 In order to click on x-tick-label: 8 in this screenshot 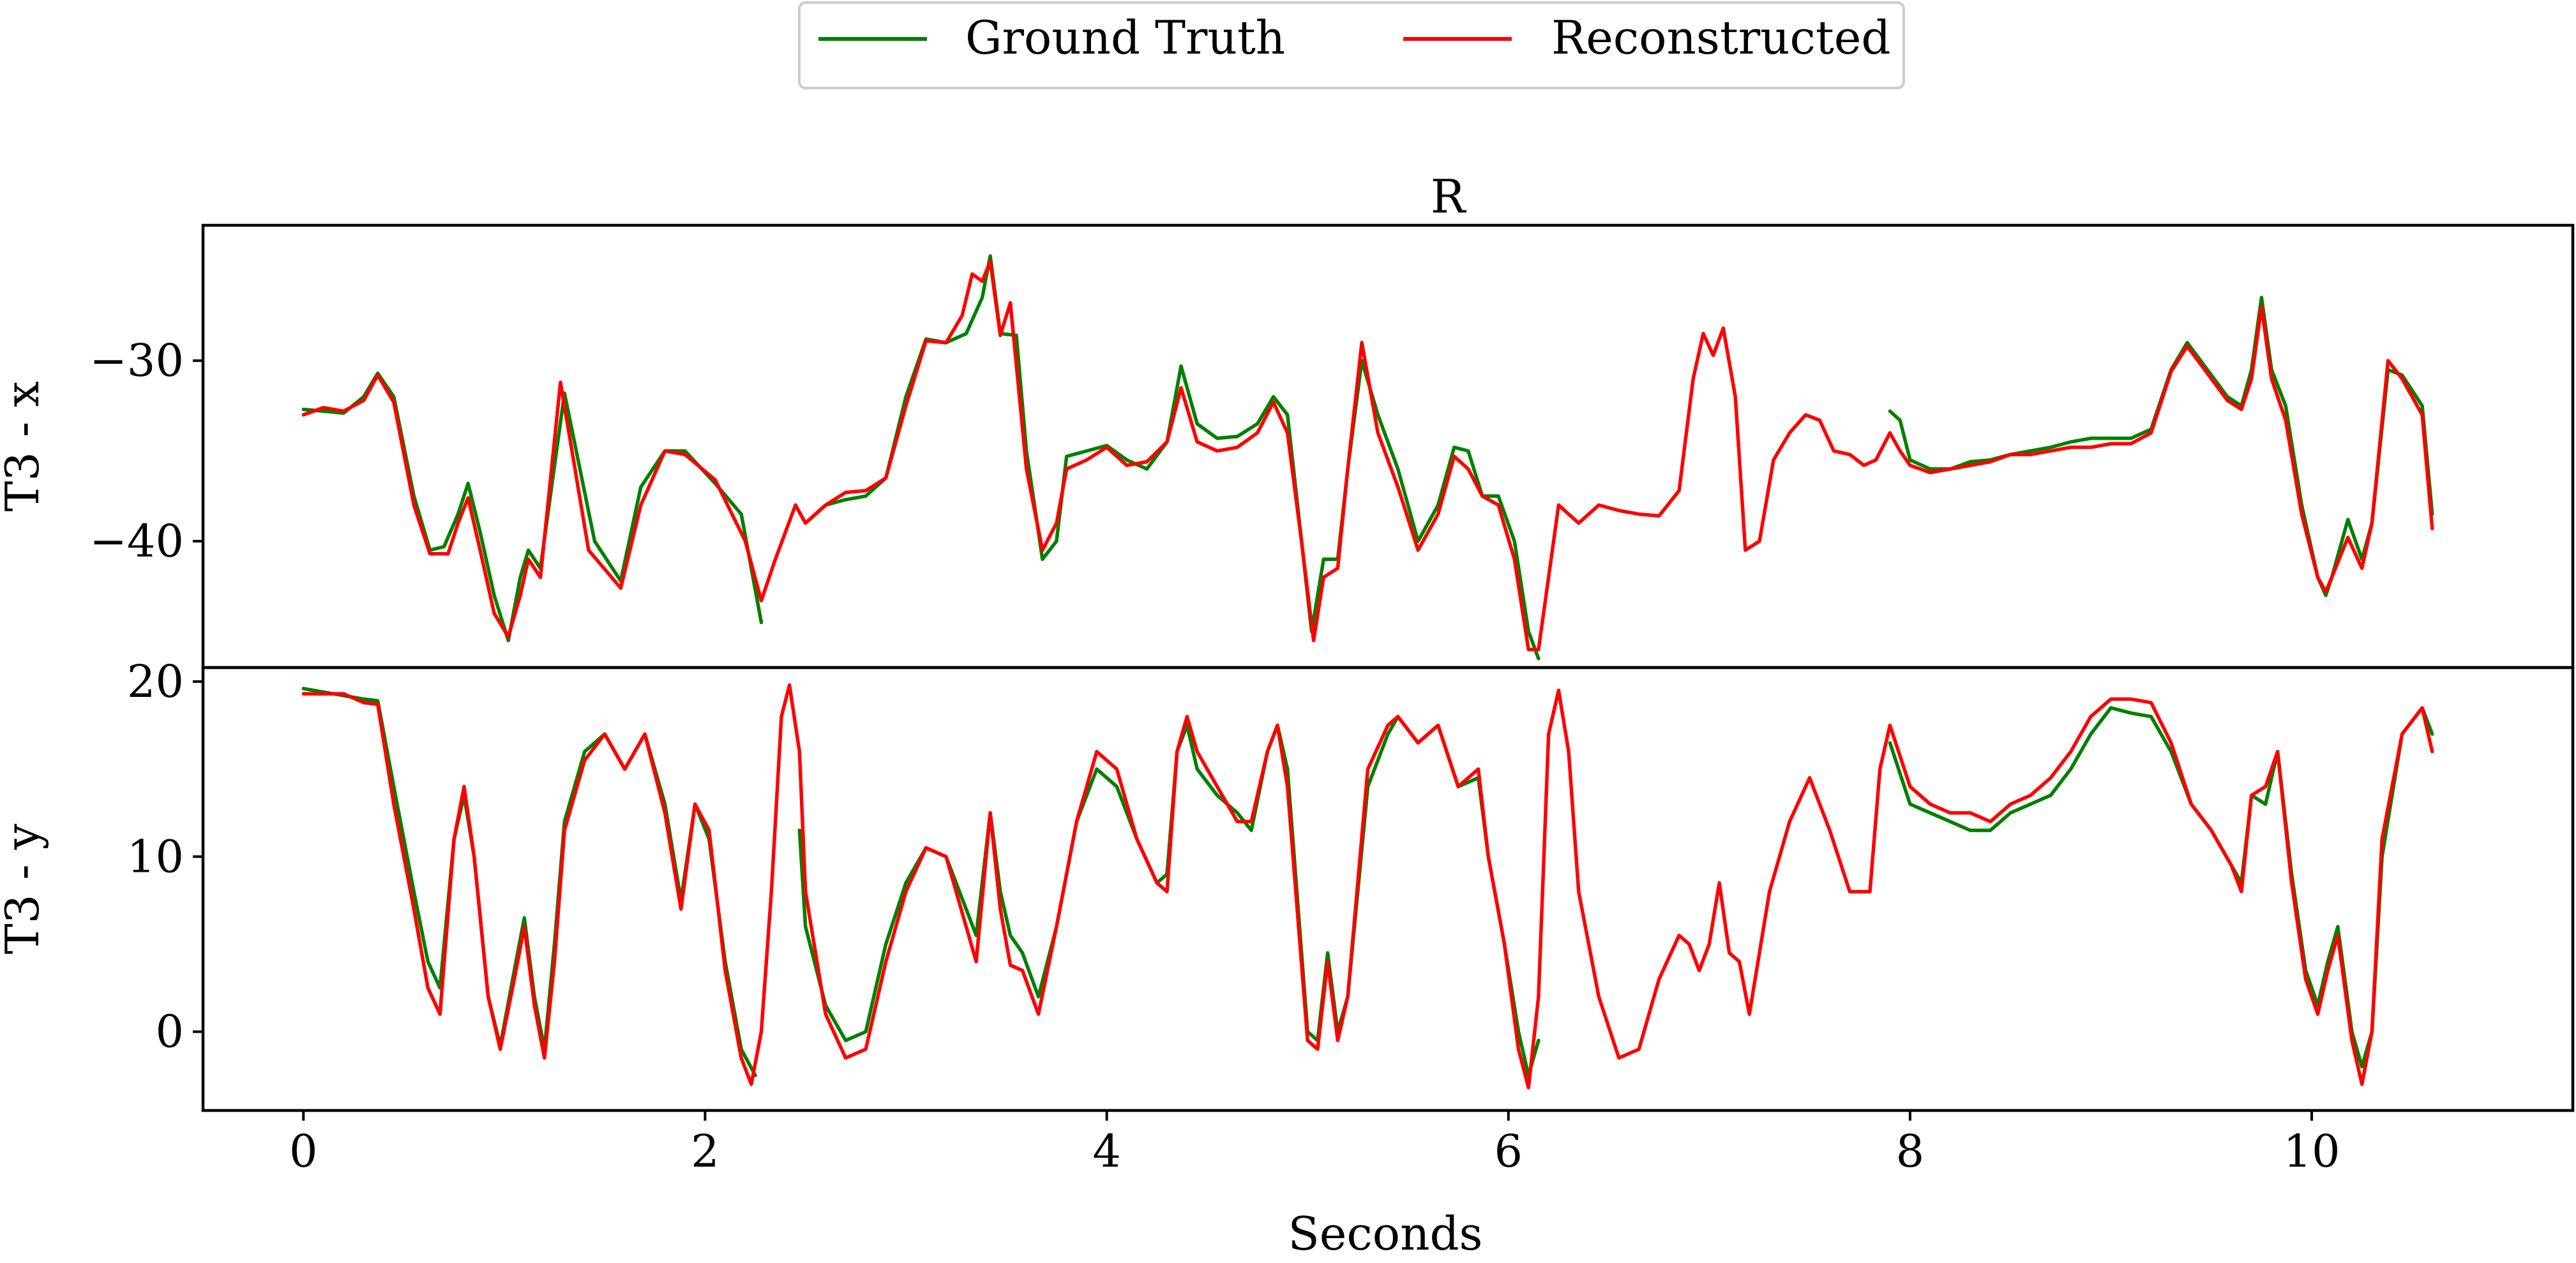, I will do `click(1910, 1151)`.